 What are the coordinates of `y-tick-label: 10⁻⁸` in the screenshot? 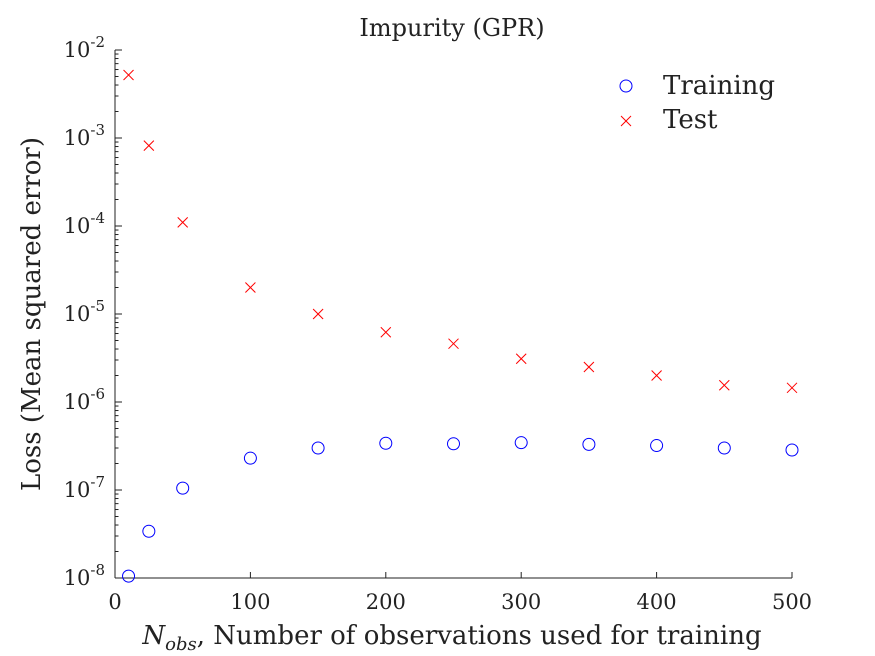 It's located at (84, 575).